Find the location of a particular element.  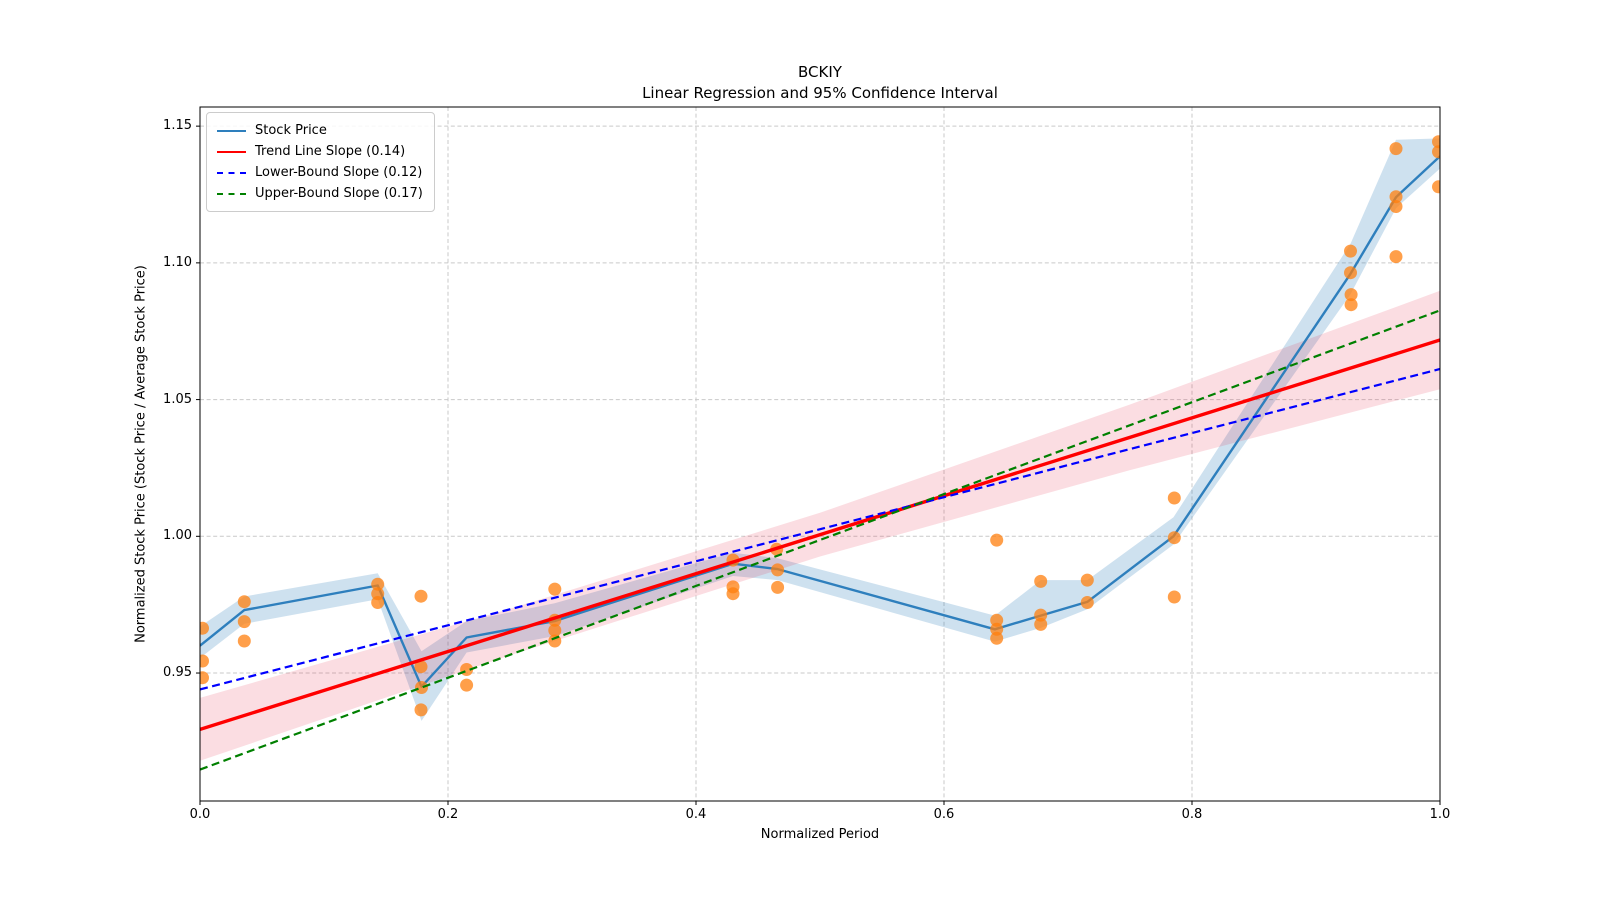

legend-item-stock-price: Stock Price is located at coordinates (320, 130).